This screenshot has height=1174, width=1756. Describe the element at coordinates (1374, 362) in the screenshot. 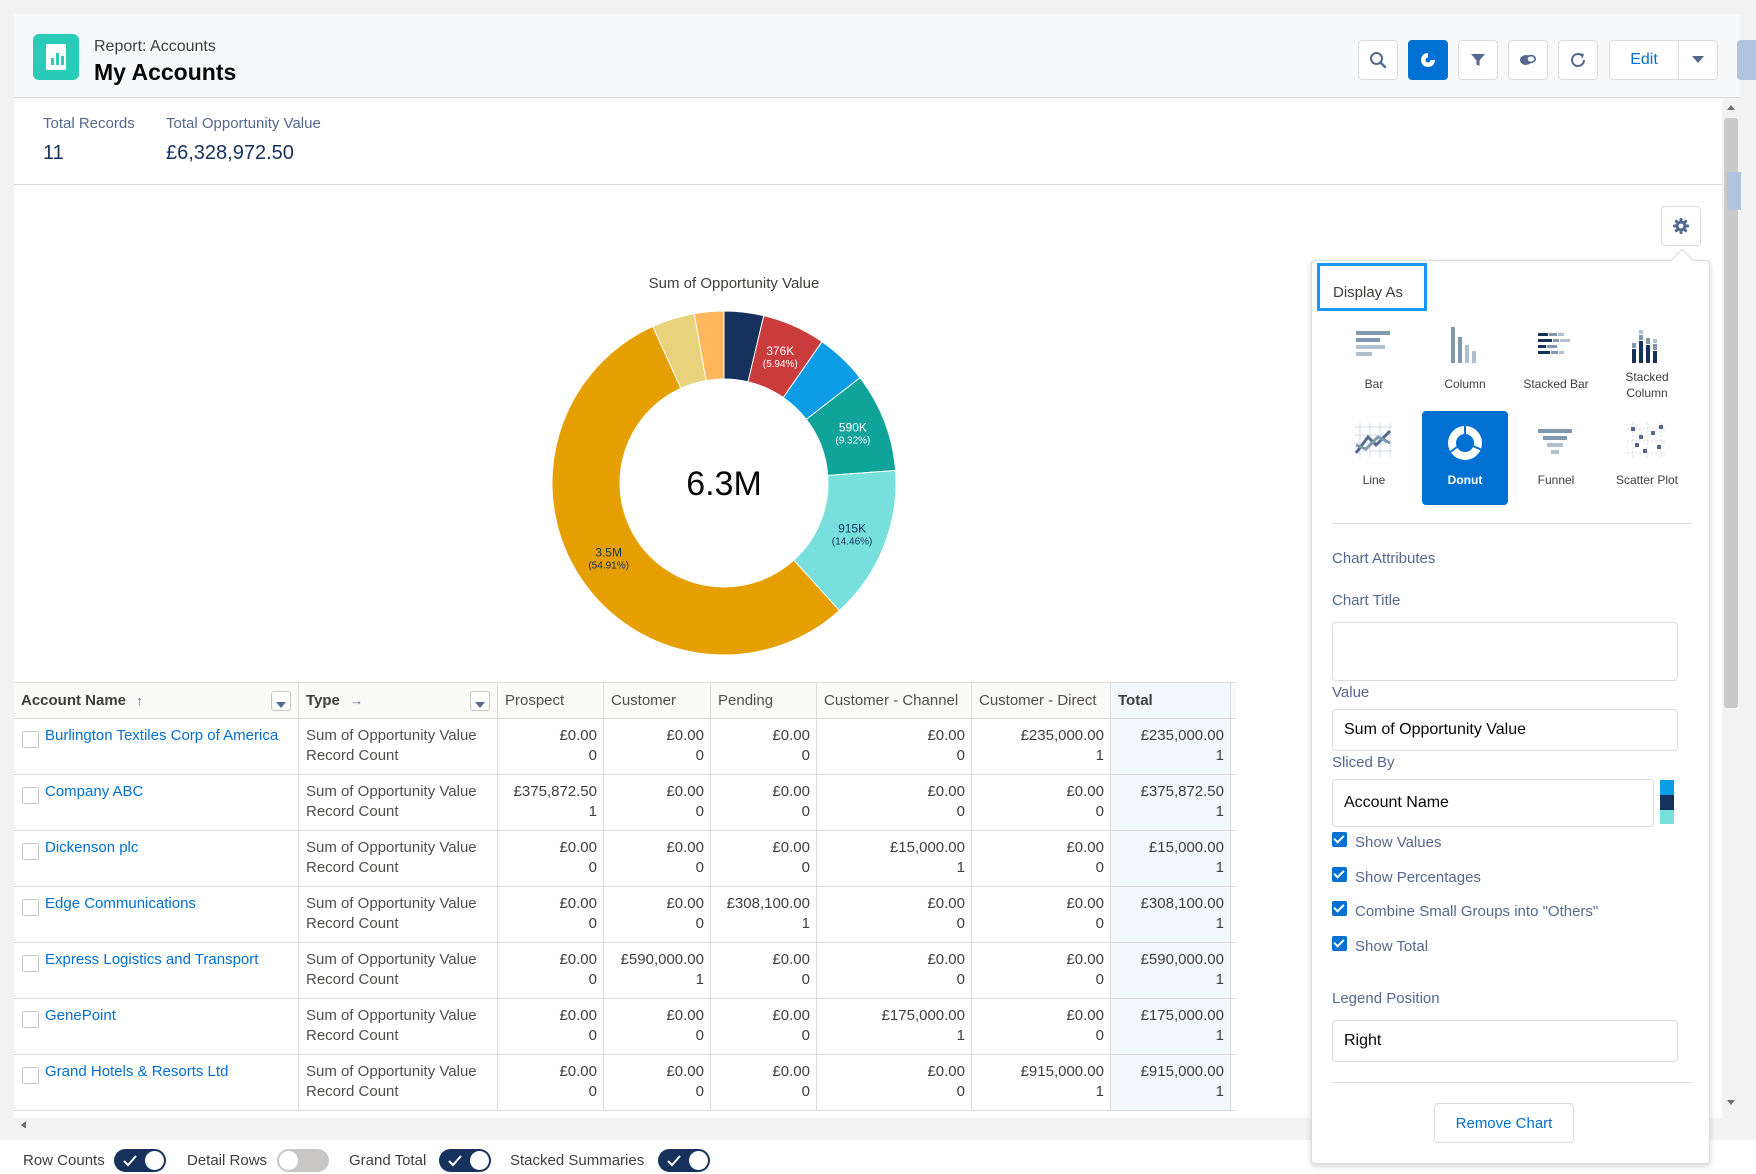

I see `chart-type-bar: Bar` at that location.